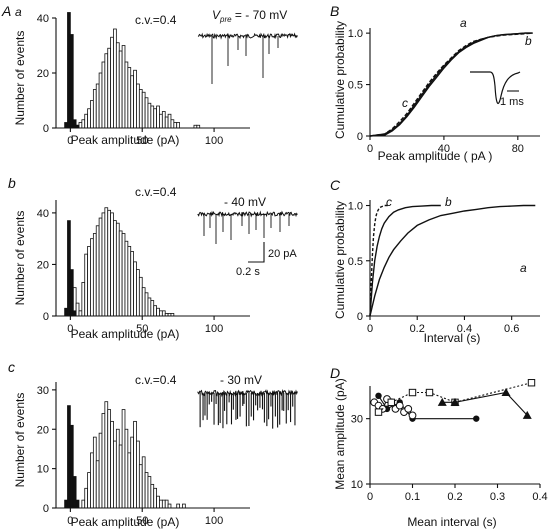 Image resolution: width=550 pixels, height=532 pixels. What do you see at coordinates (417, 329) in the screenshot?
I see `cumint-x-tick-label: 0.2` at bounding box center [417, 329].